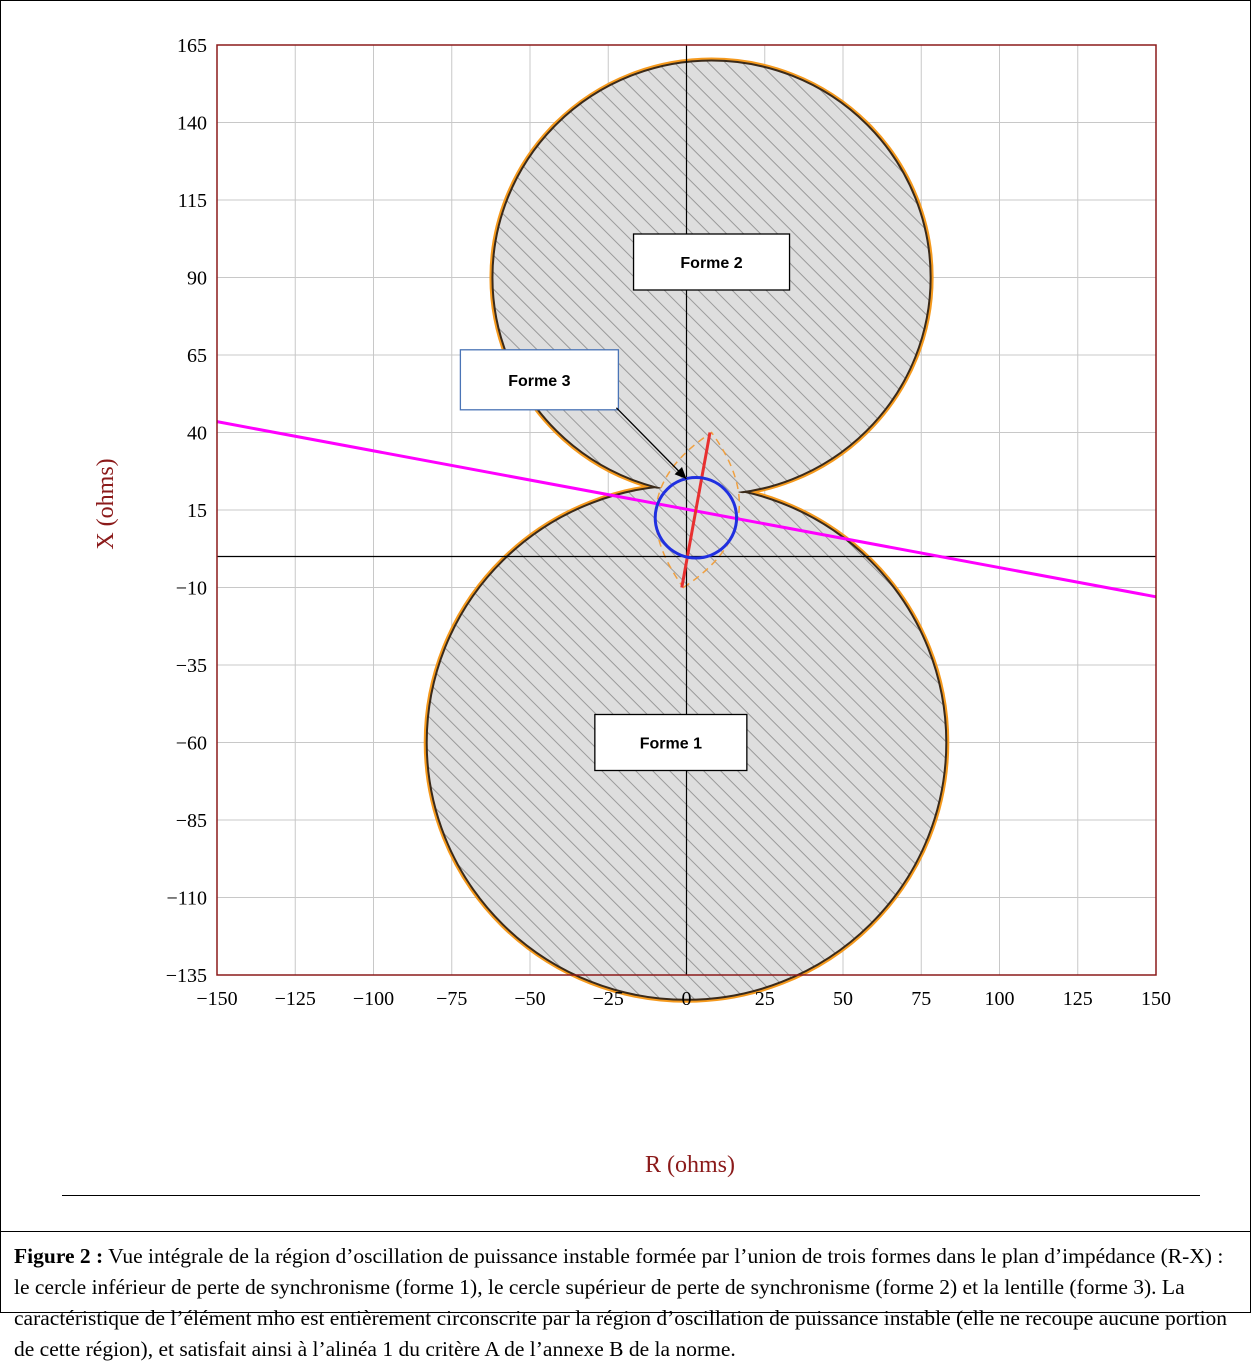  I want to click on x-tick-label: 125, so click(1078, 999).